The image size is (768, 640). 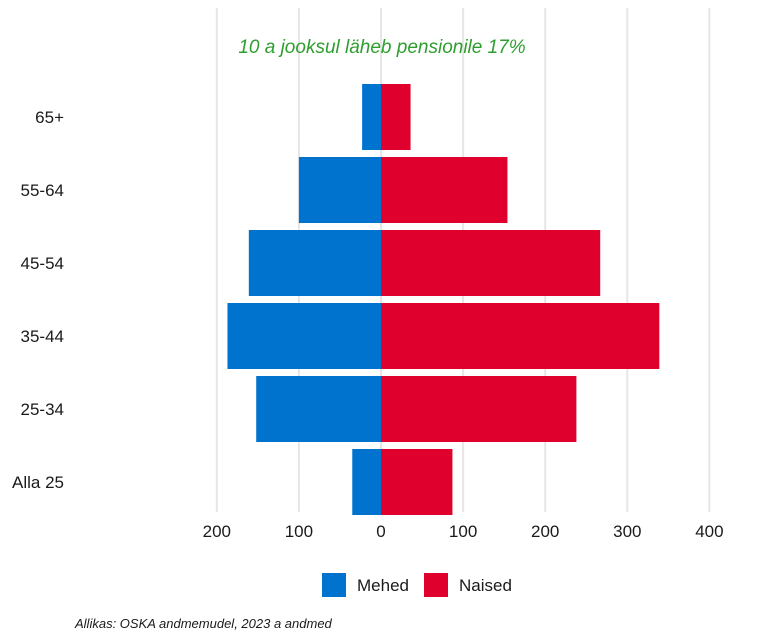 I want to click on x-tick-labels: 200 100 0 100 200 300 400, so click(x=463, y=531).